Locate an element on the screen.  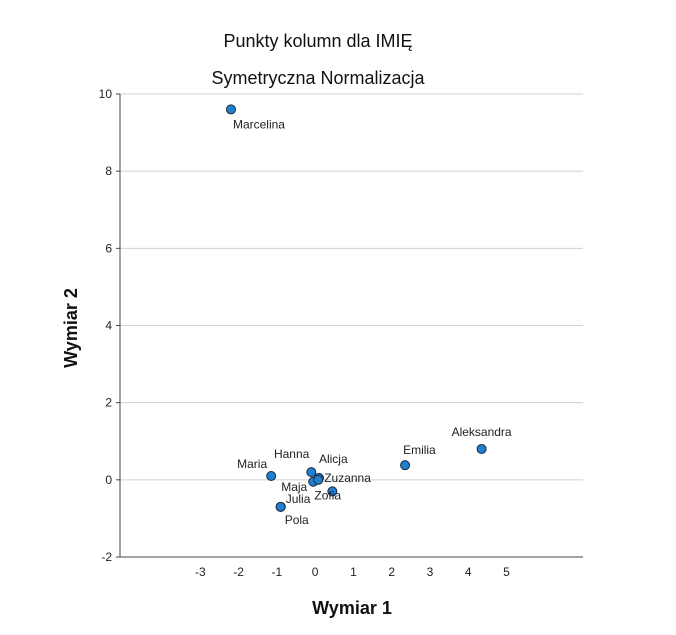
data-point-label: Maria is located at coordinates (252, 464).